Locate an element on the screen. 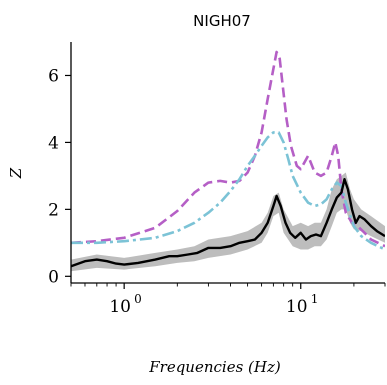 The width and height of the screenshot is (387, 385). chart-title: NIGH07 is located at coordinates (222, 21).